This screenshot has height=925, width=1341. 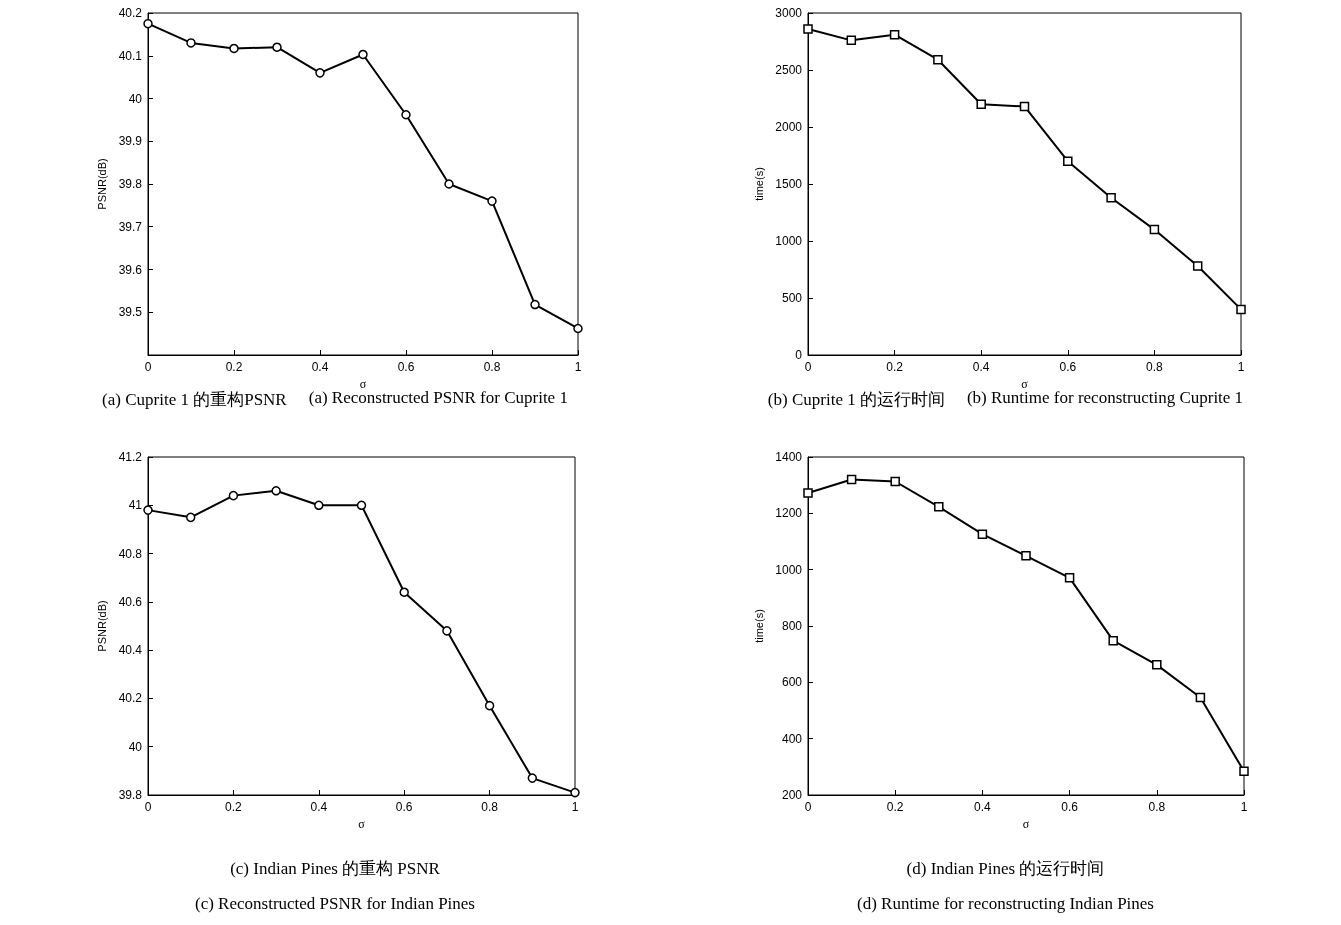 I want to click on y-tick-label: 39.5, so click(x=130, y=312).